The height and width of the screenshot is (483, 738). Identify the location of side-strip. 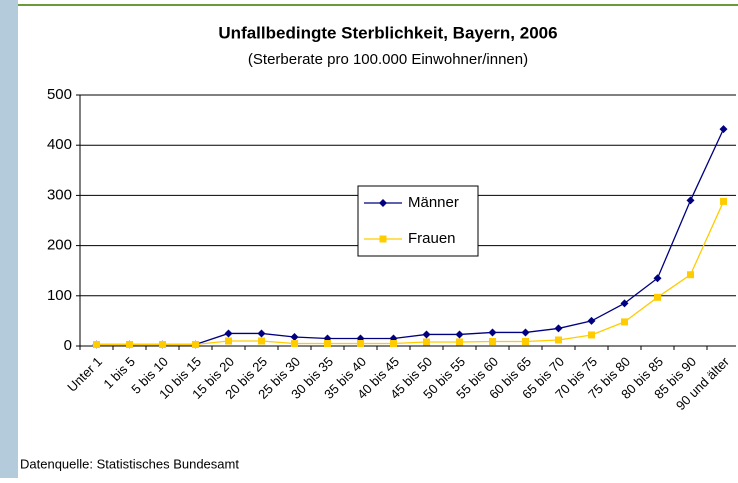
(9, 239).